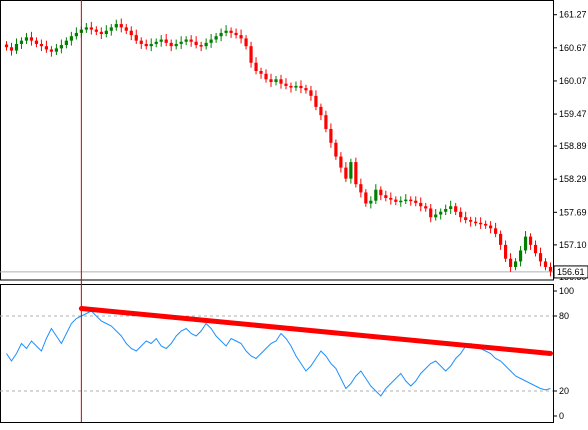 This screenshot has height=430, width=588. What do you see at coordinates (573, 48) in the screenshot?
I see `price-axis-label: 160.67` at bounding box center [573, 48].